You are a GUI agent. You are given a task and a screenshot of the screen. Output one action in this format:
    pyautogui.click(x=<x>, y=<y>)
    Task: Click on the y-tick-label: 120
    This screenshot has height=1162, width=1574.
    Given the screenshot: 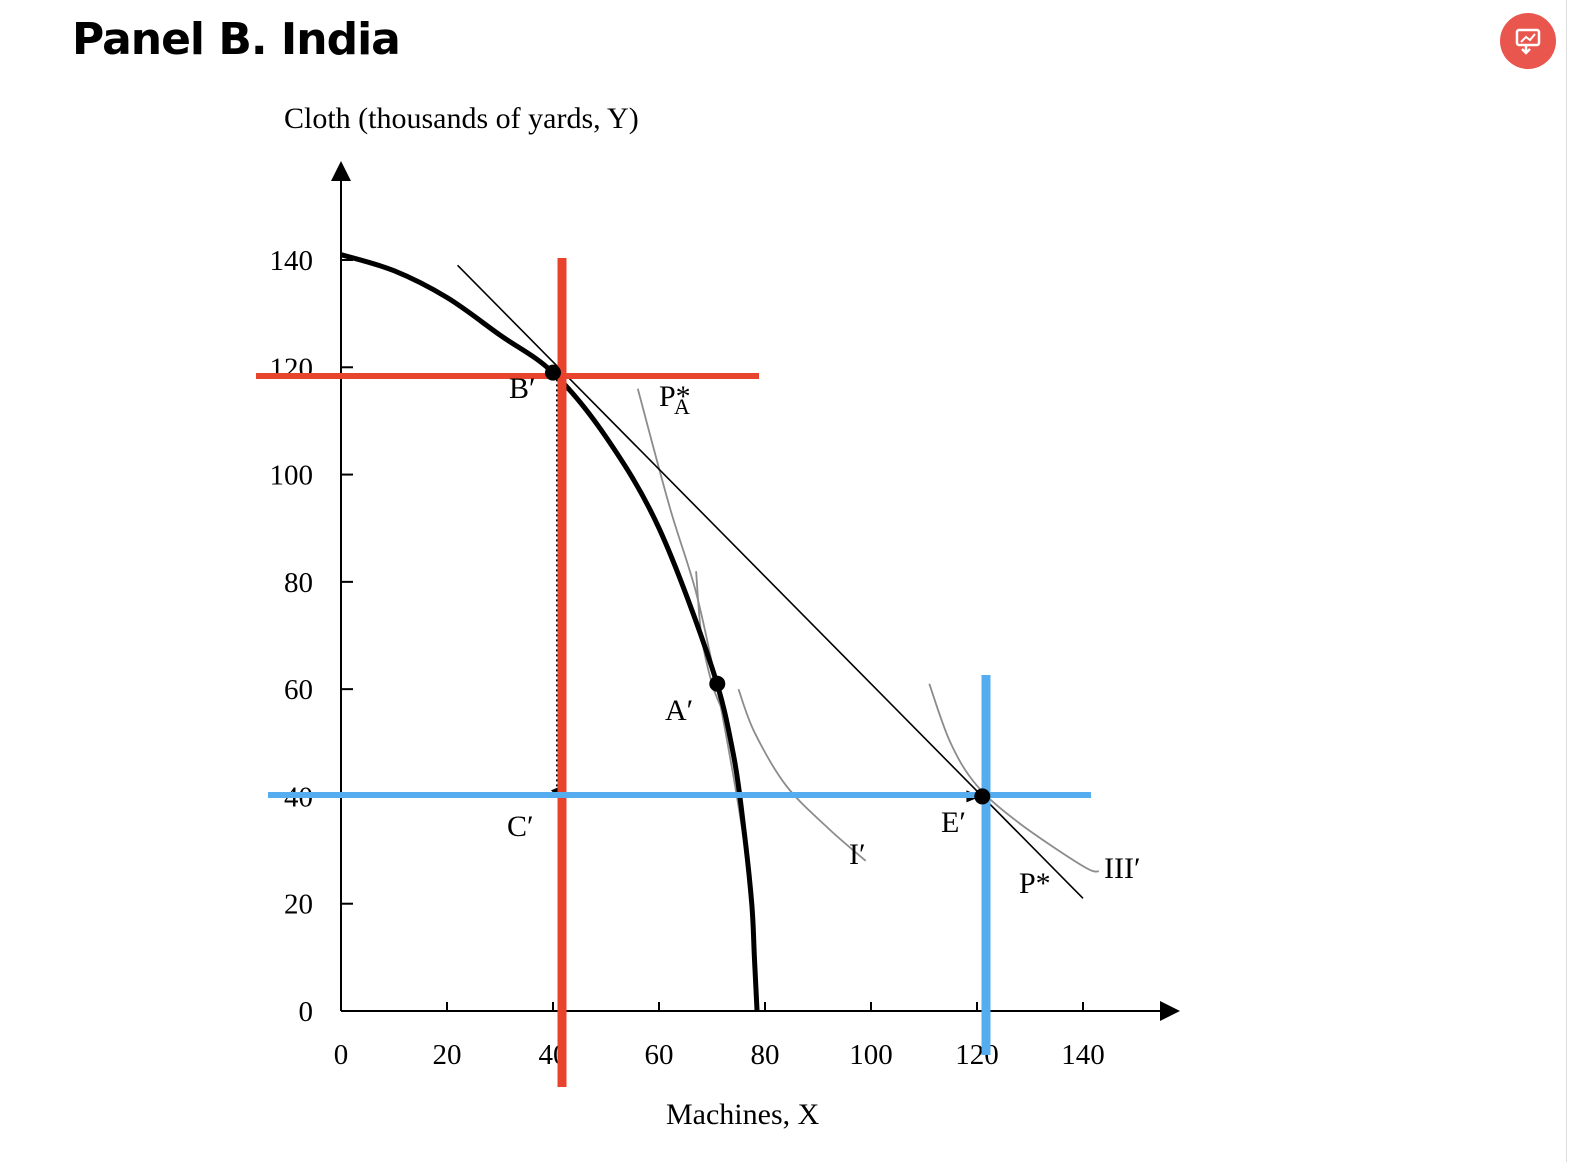 What is the action you would take?
    pyautogui.click(x=292, y=368)
    